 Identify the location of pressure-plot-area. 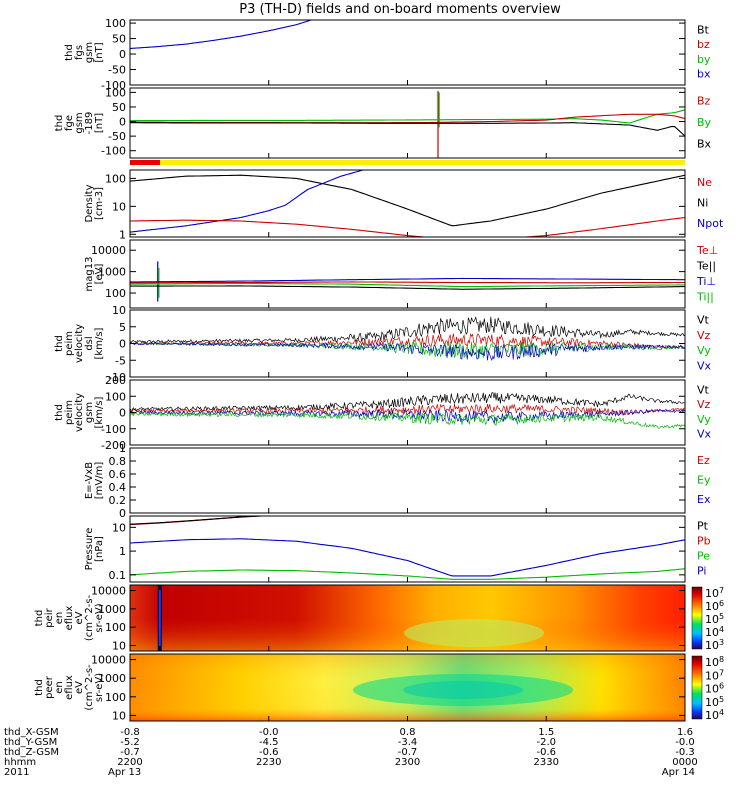
(407, 548).